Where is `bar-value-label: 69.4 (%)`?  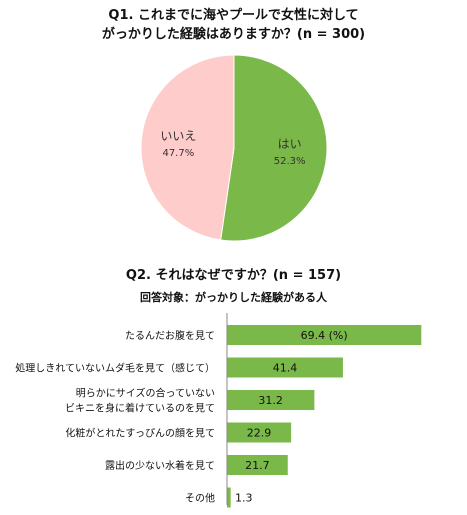
bar-value-label: 69.4 (%) is located at coordinates (324, 335).